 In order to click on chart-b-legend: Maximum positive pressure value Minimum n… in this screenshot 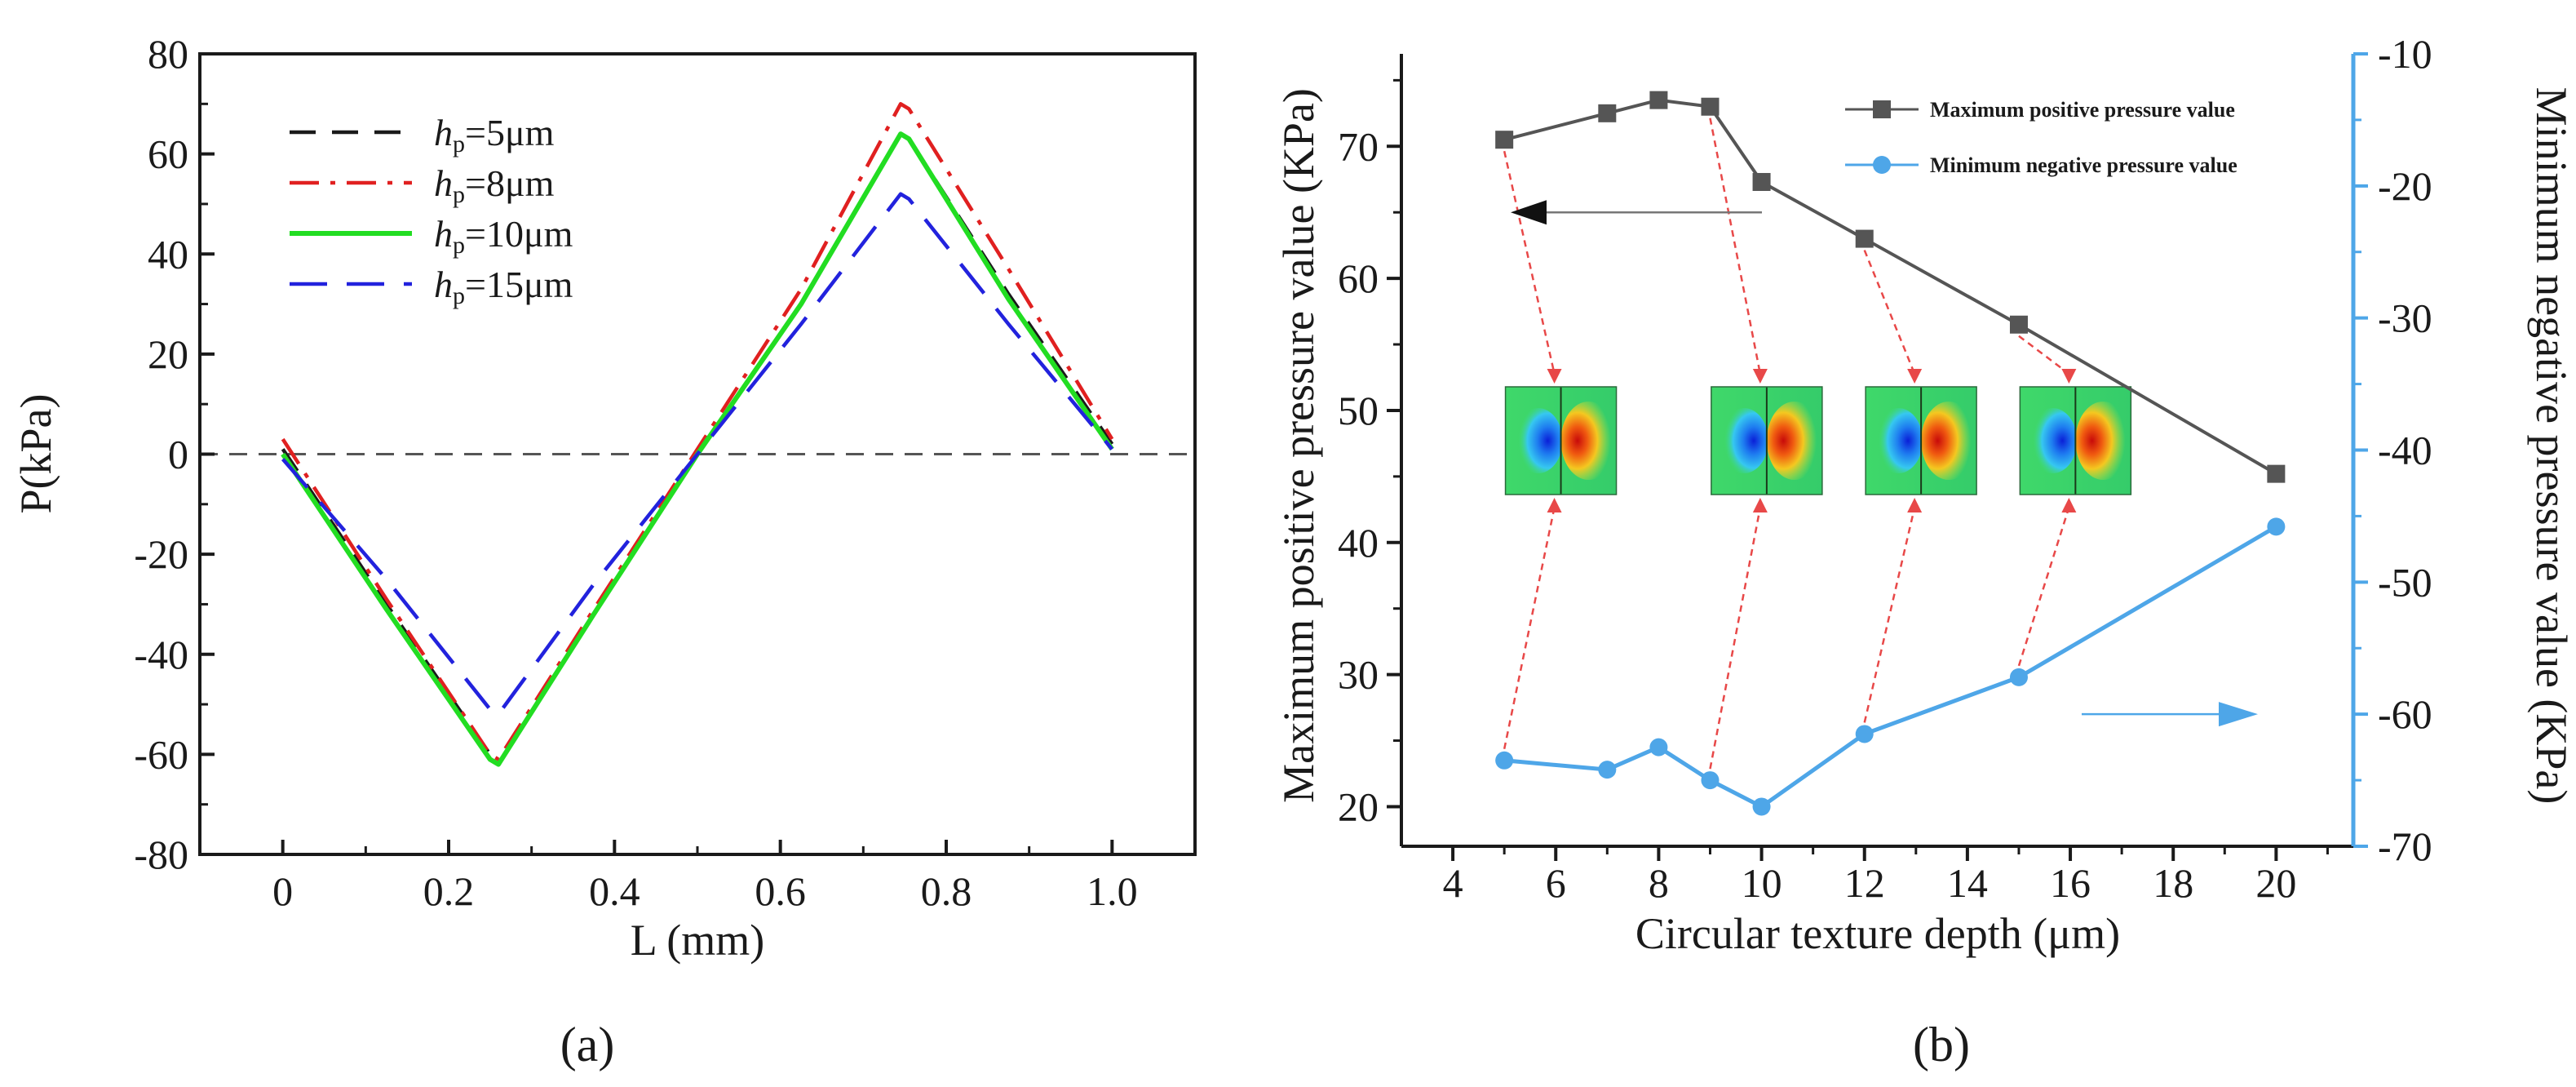, I will do `click(2041, 137)`.